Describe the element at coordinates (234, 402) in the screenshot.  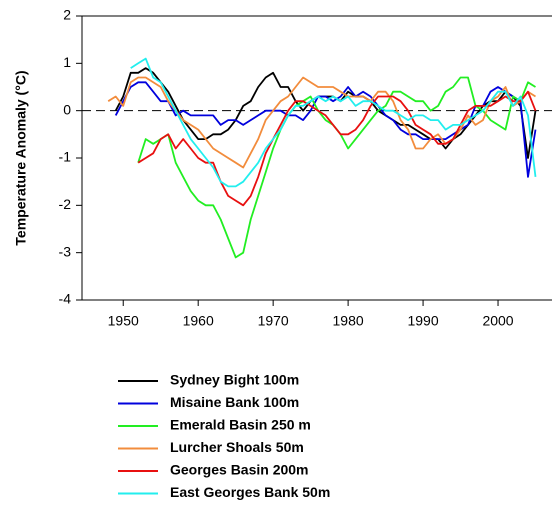
I see `legend-label: Misaine Bank 100m` at that location.